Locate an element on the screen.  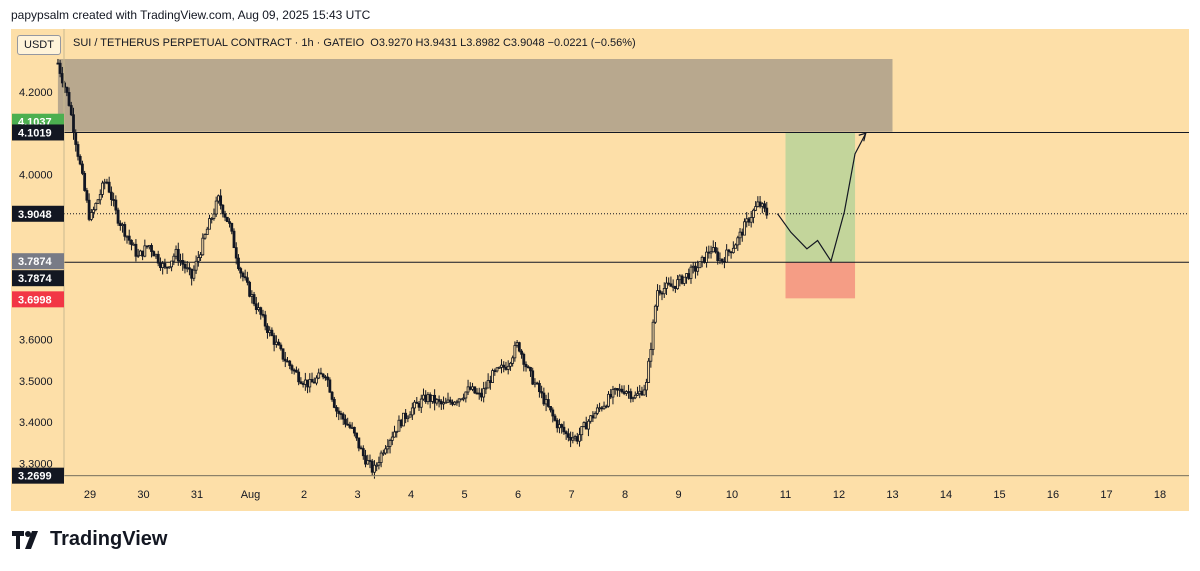
price-badge-label: 3.6998 is located at coordinates (35, 300).